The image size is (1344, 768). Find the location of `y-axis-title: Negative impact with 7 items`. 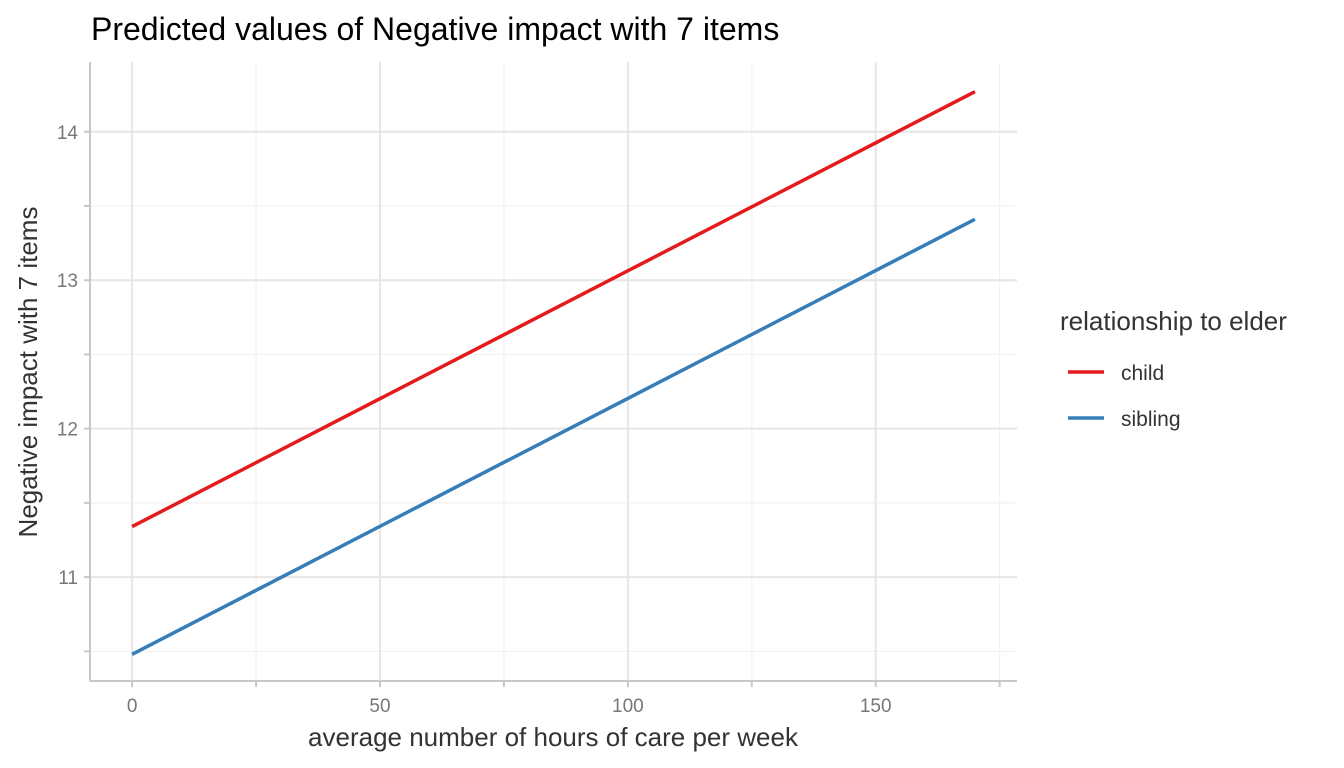

y-axis-title: Negative impact with 7 items is located at coordinates (28, 372).